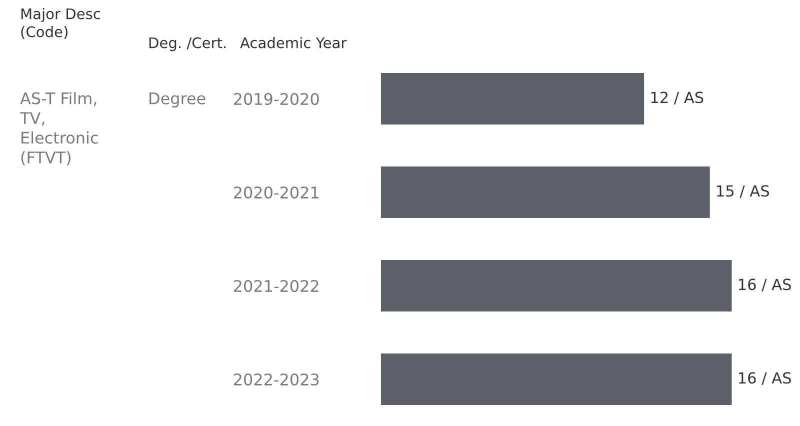  What do you see at coordinates (187, 44) in the screenshot?
I see `text: Deg. /Cert.` at bounding box center [187, 44].